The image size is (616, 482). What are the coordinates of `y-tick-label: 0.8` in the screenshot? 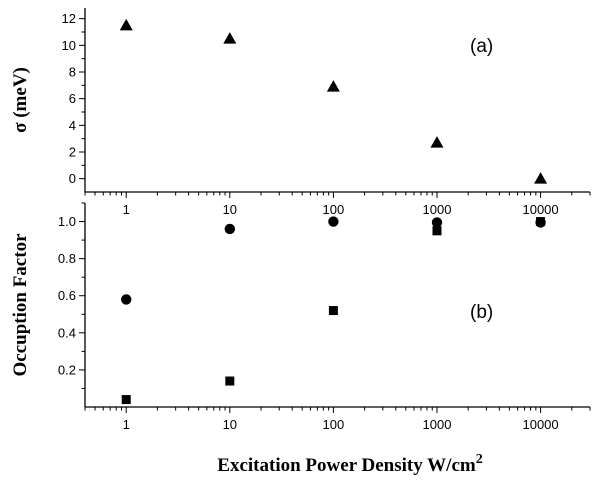 It's located at (67, 258).